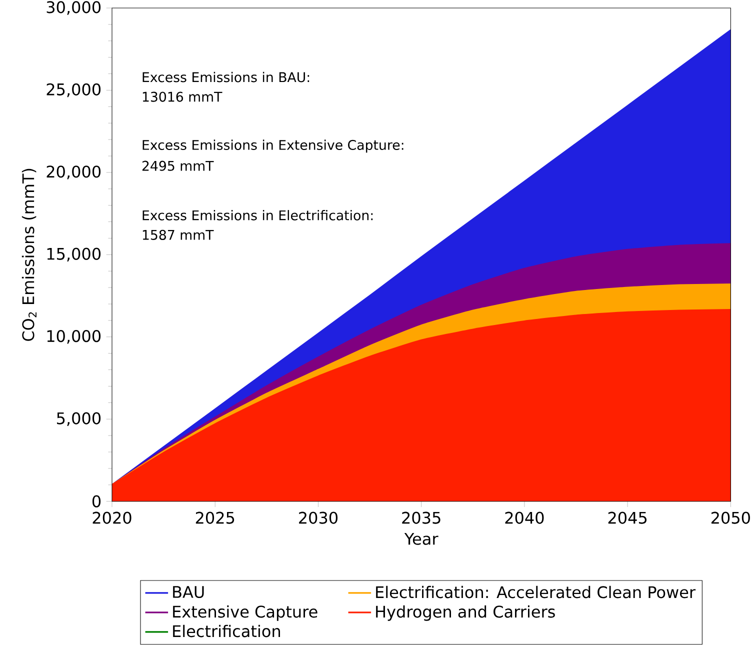 This screenshot has width=756, height=669. Describe the element at coordinates (188, 592) in the screenshot. I see `legend-label: BAU` at that location.